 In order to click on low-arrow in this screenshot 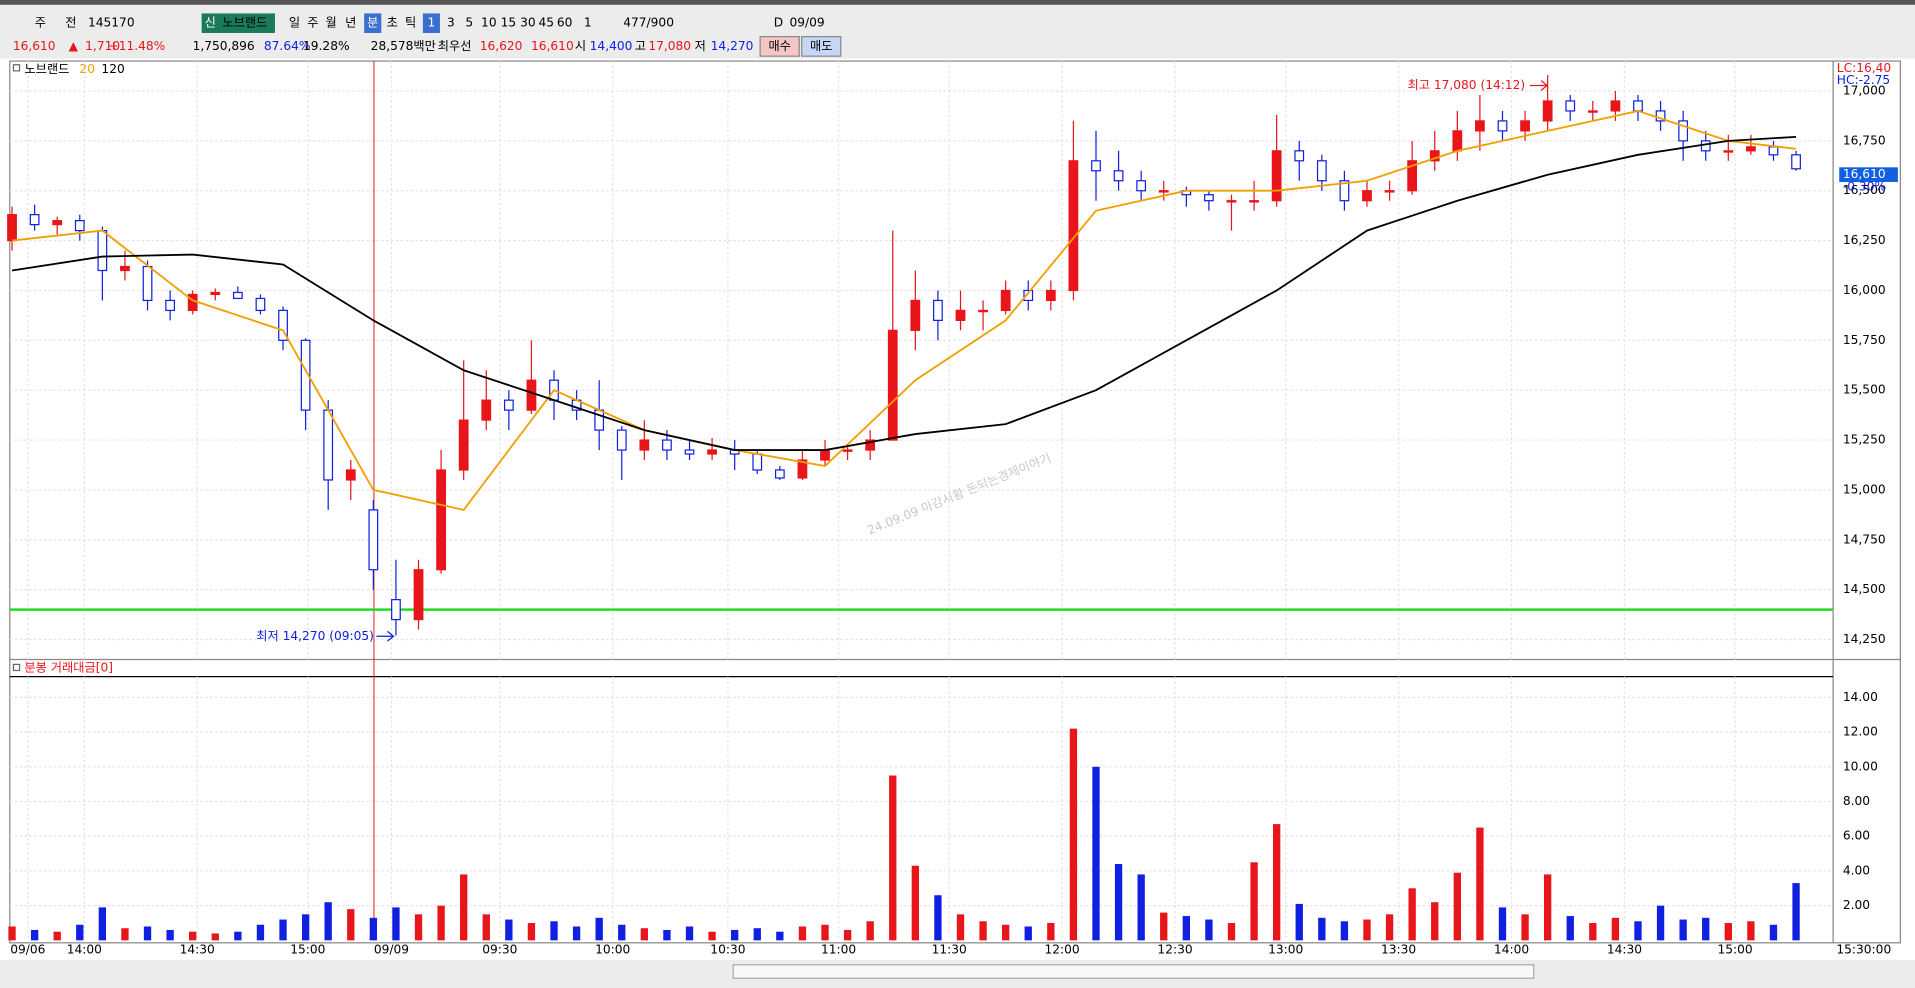, I will do `click(385, 636)`.